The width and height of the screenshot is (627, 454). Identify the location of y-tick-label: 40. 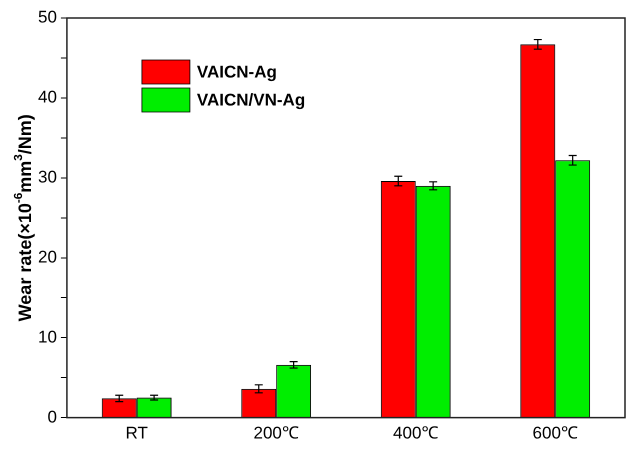
(47, 97).